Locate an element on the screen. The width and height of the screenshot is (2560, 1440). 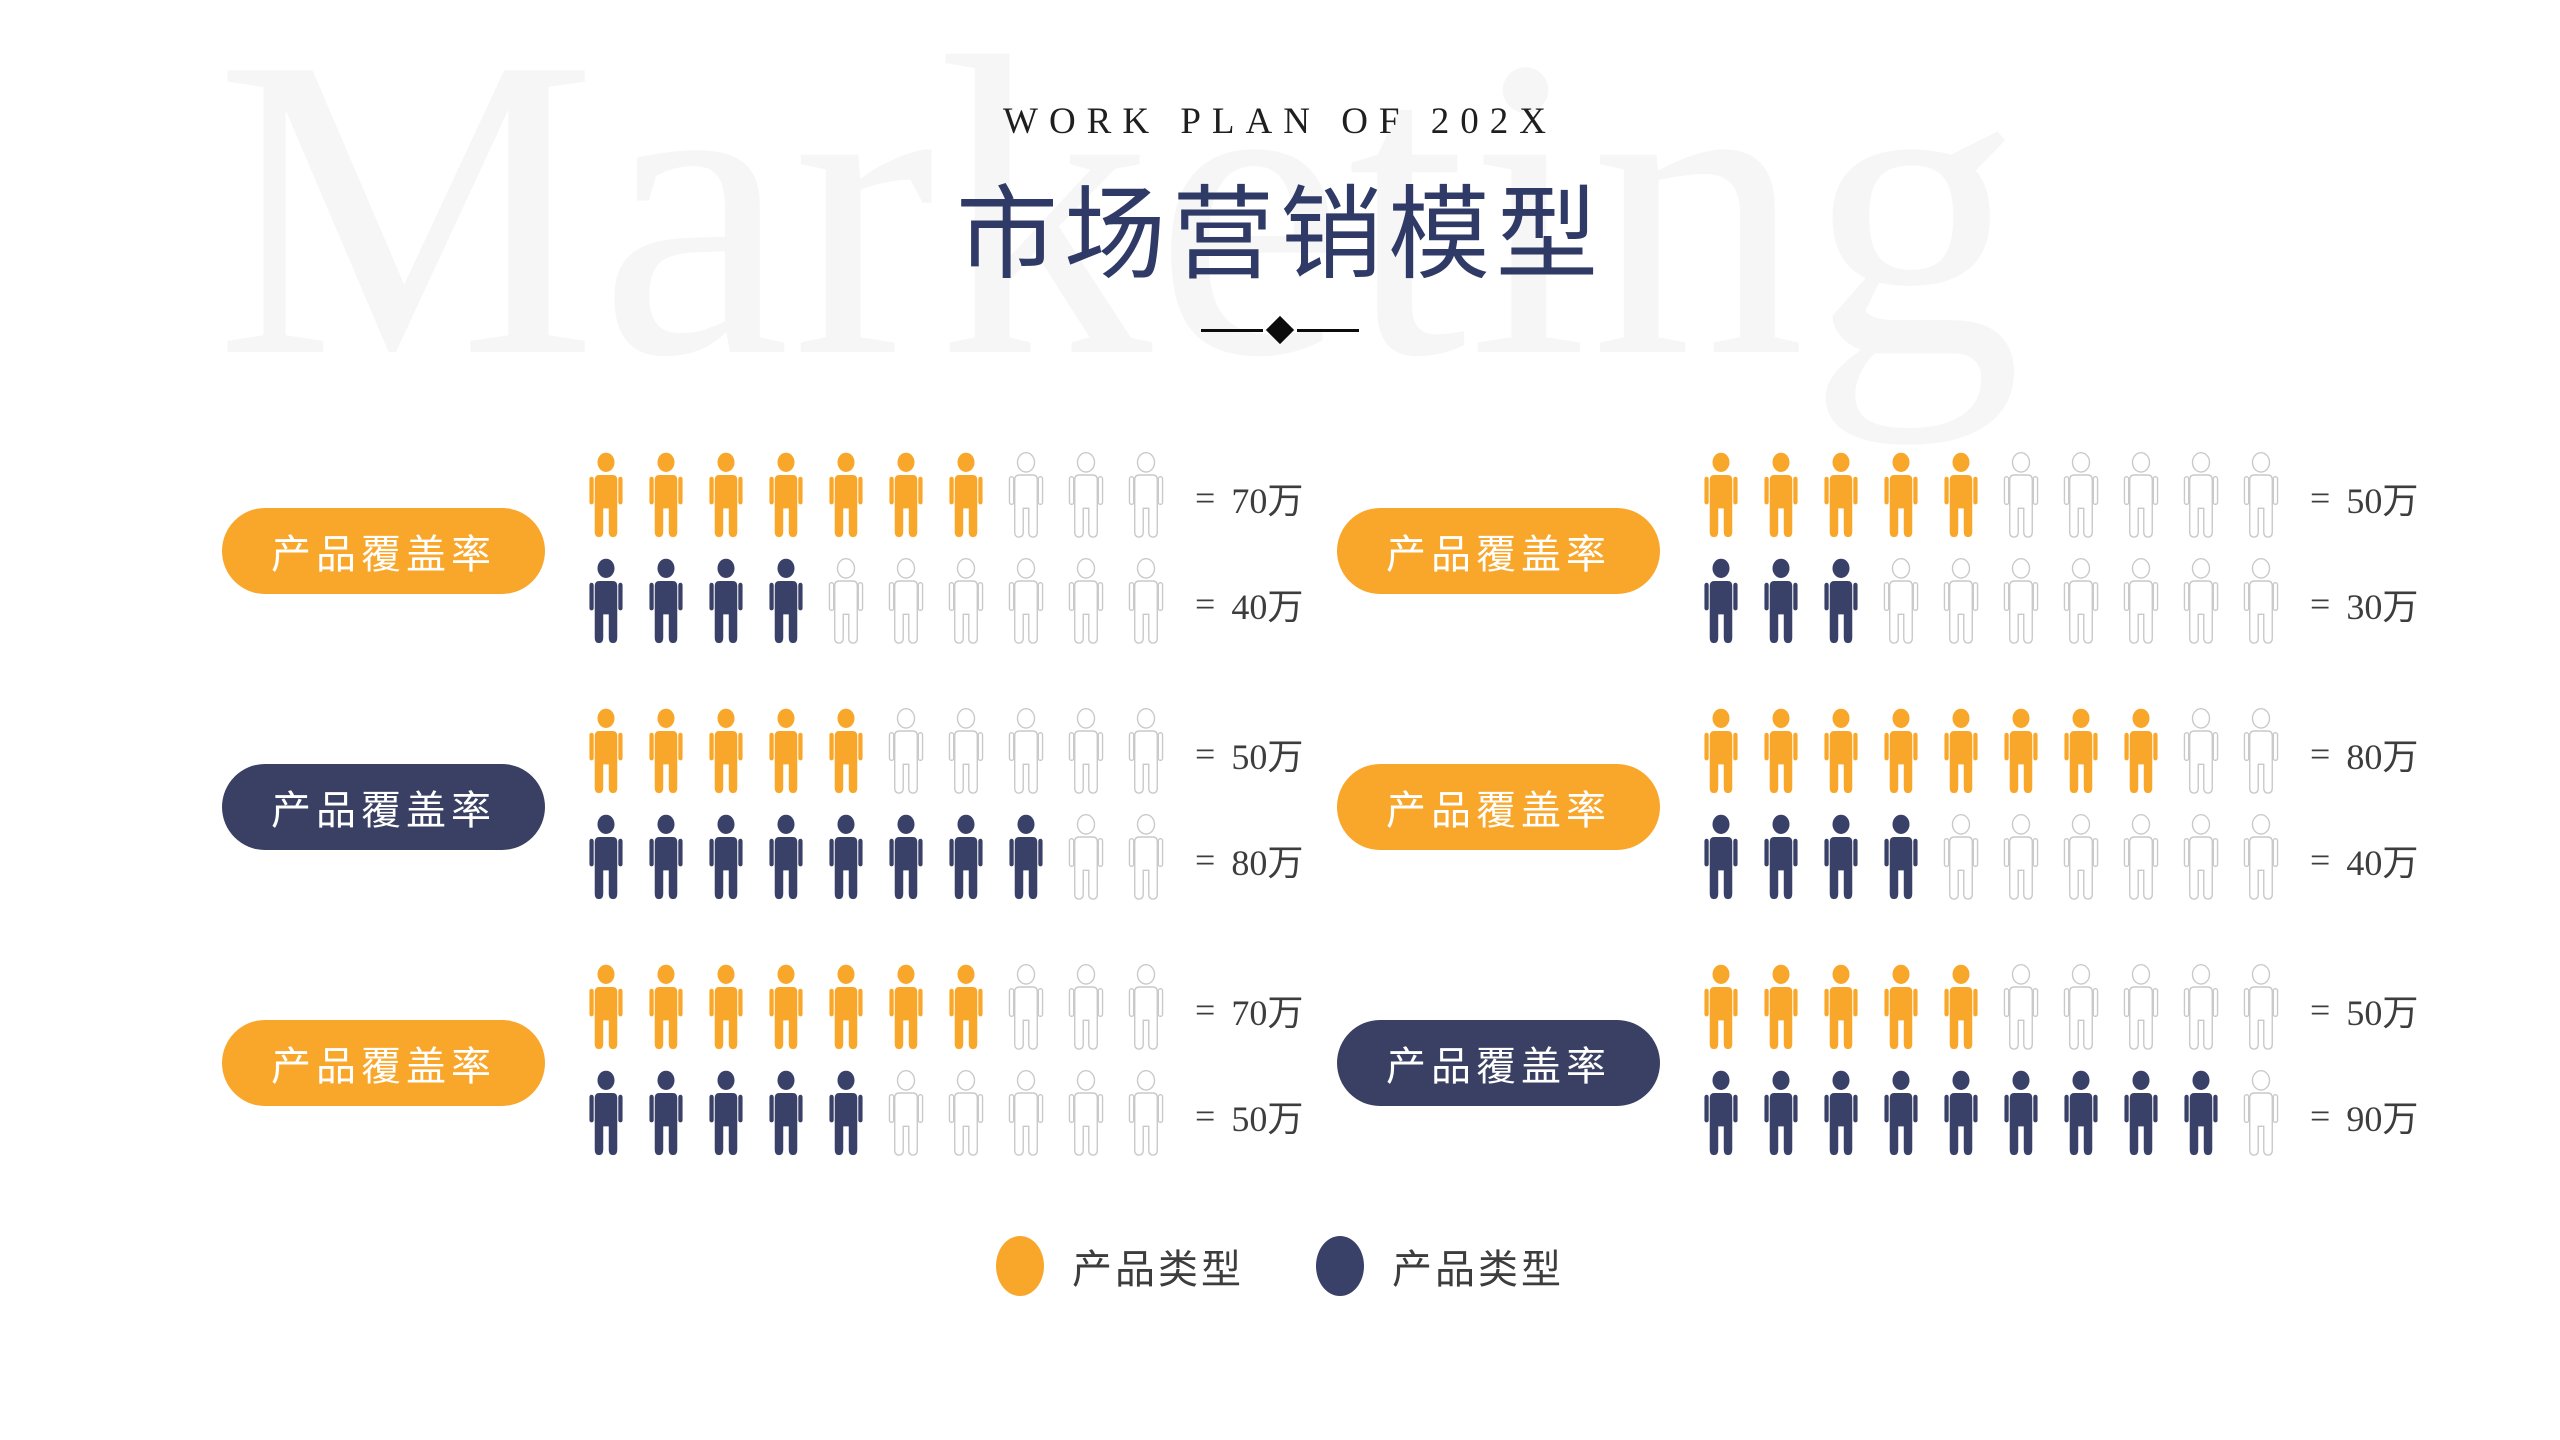
coverage-group: 产品覆盖率 = 70万 = 40万 is located at coordinates (764, 551).